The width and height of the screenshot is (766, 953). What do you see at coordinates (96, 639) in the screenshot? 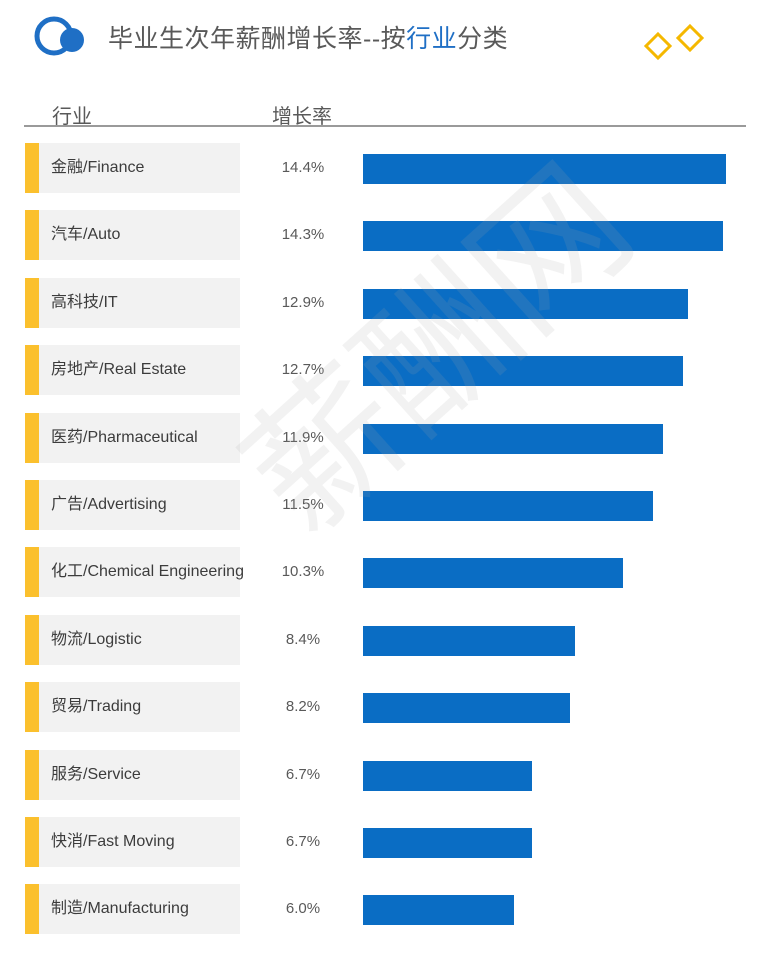
I see `category-label: 物流/Logistic` at bounding box center [96, 639].